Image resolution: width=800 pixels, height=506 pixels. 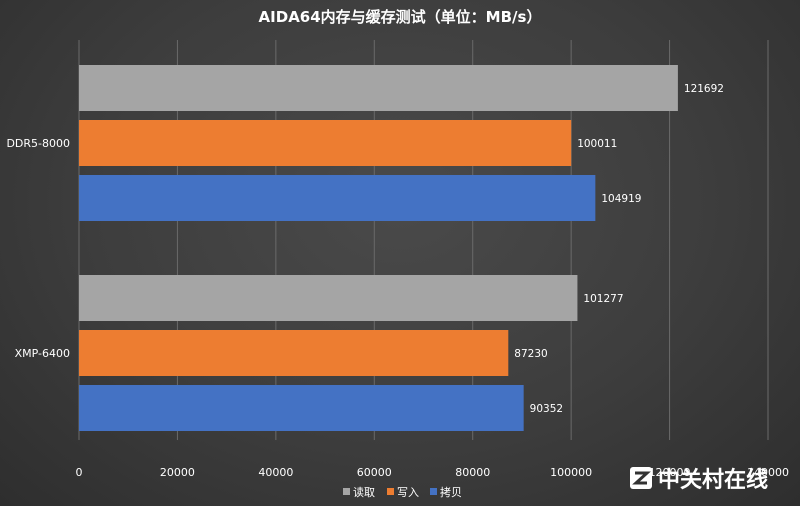 I want to click on legend: 读取 写入 拷贝, so click(x=402, y=492).